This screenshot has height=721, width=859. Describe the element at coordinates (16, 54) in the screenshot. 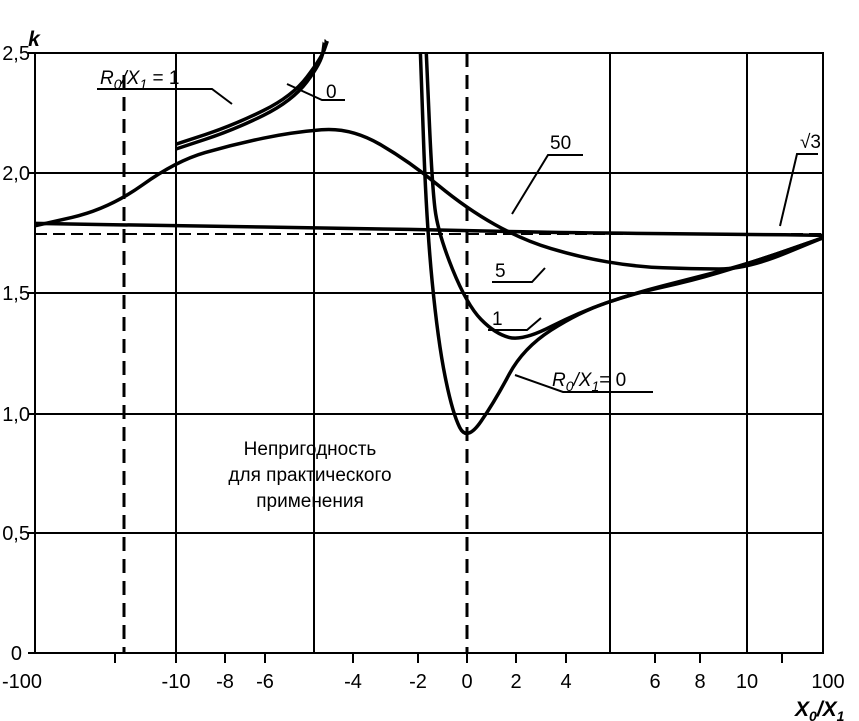

I see `y-tick-label: 2,5` at that location.